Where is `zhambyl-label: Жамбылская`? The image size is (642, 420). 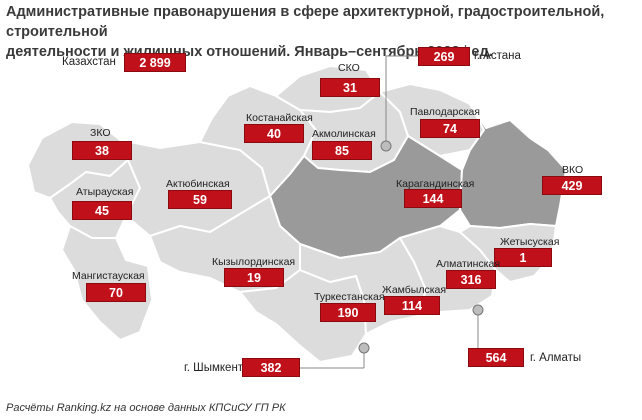
zhambyl-label: Жамбылская is located at coordinates (414, 290).